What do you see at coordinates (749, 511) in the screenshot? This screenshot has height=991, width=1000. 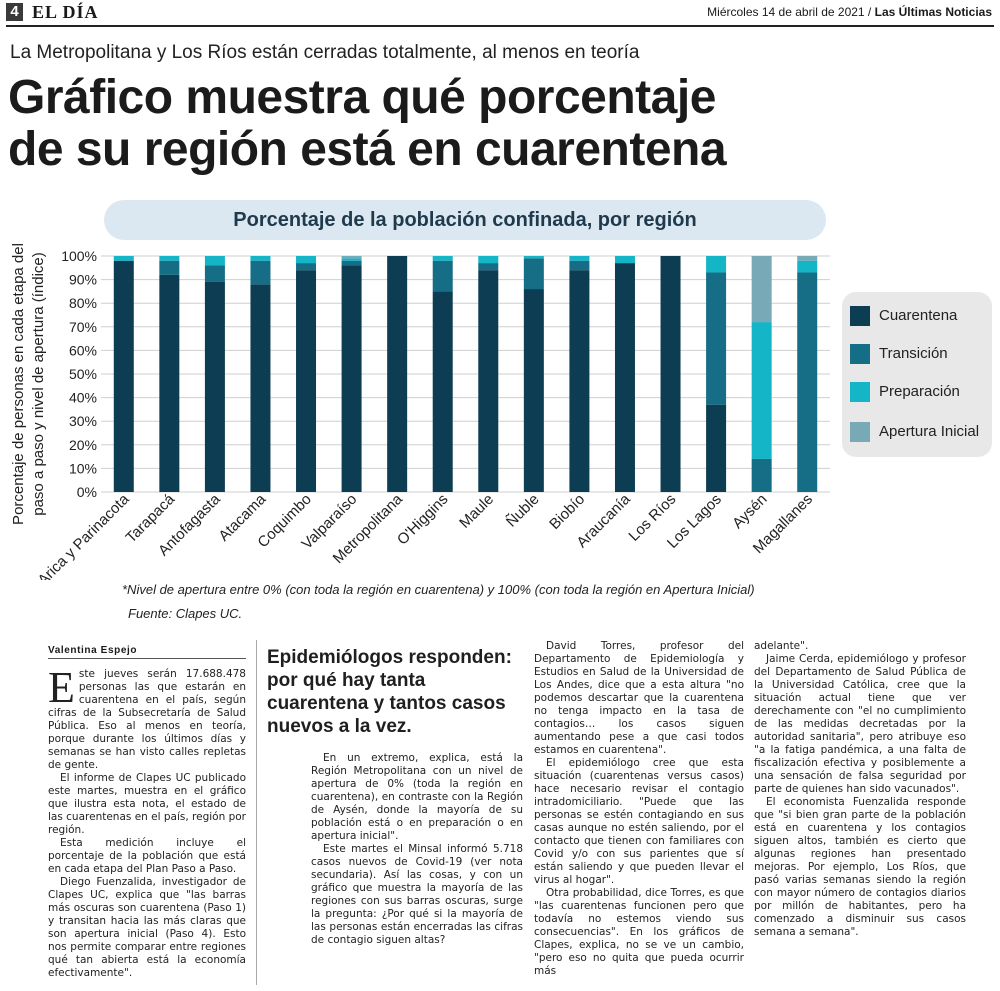 I see `x-tick-label: Aysén` at bounding box center [749, 511].